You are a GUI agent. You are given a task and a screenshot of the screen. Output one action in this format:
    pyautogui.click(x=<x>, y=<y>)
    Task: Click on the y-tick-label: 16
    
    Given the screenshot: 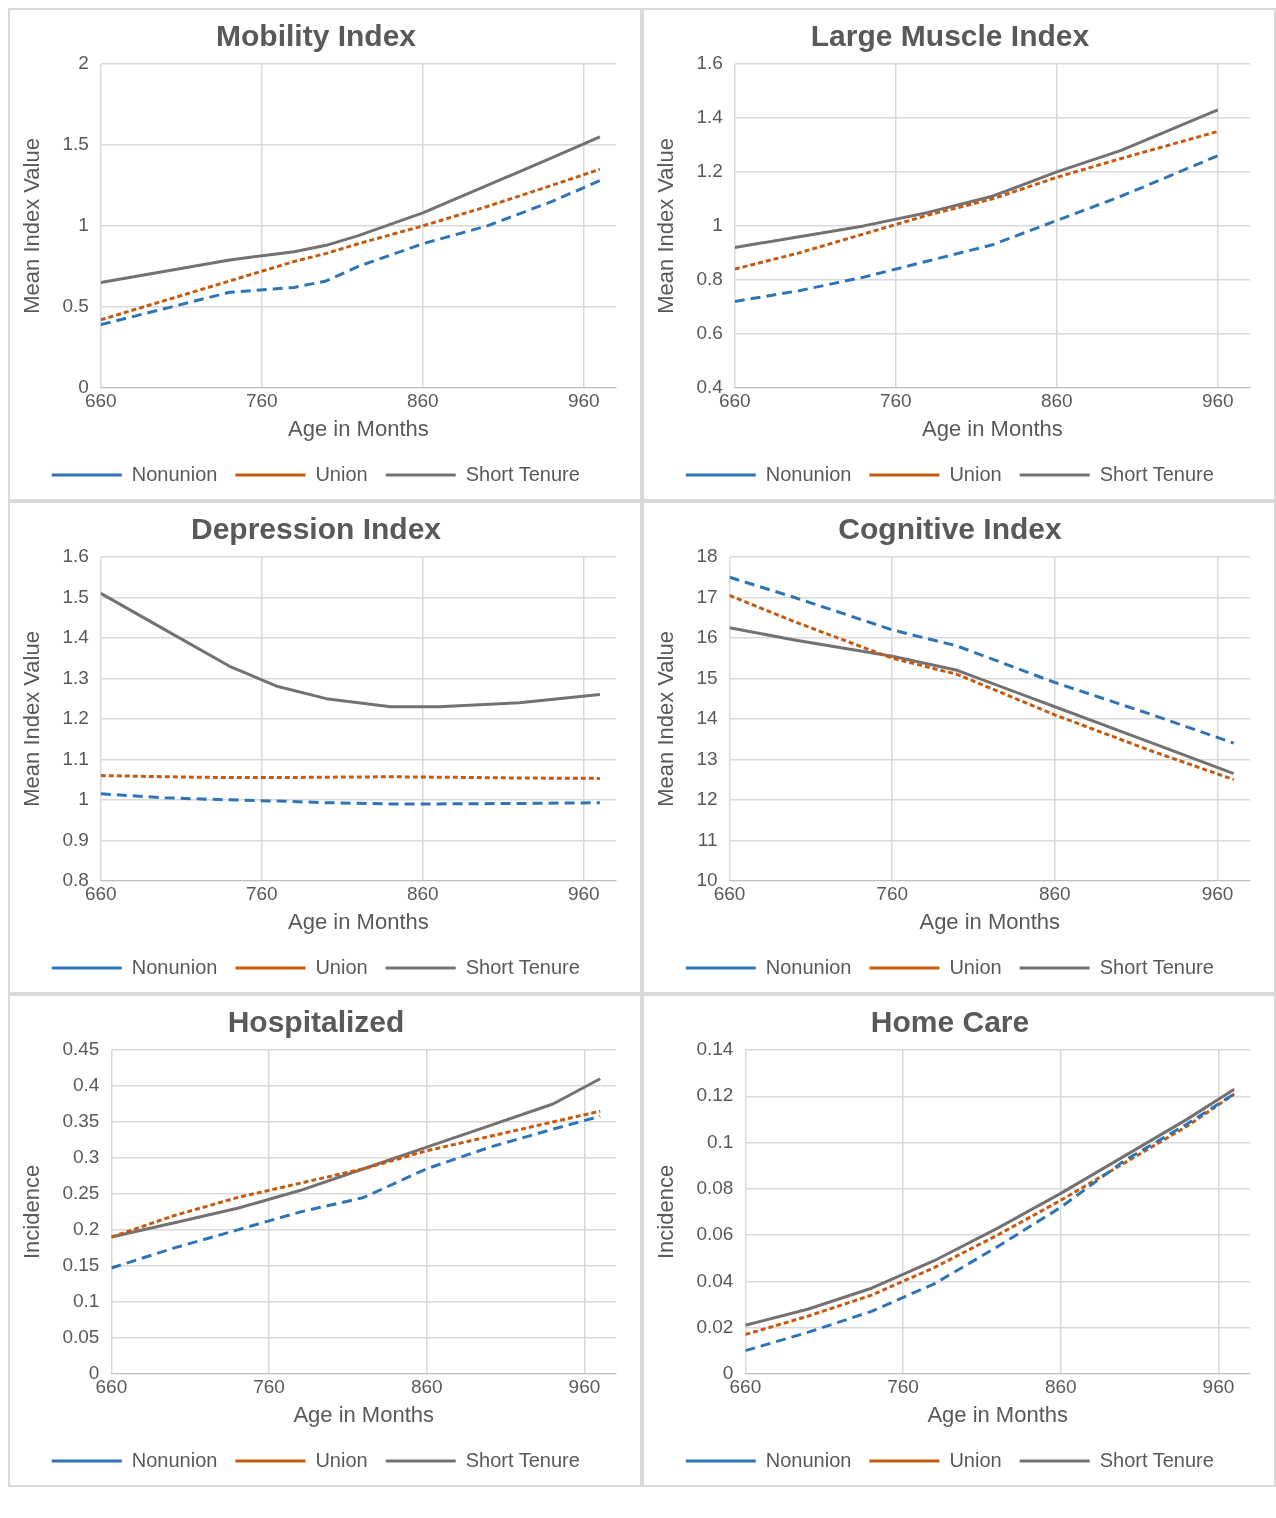 What is the action you would take?
    pyautogui.click(x=707, y=637)
    